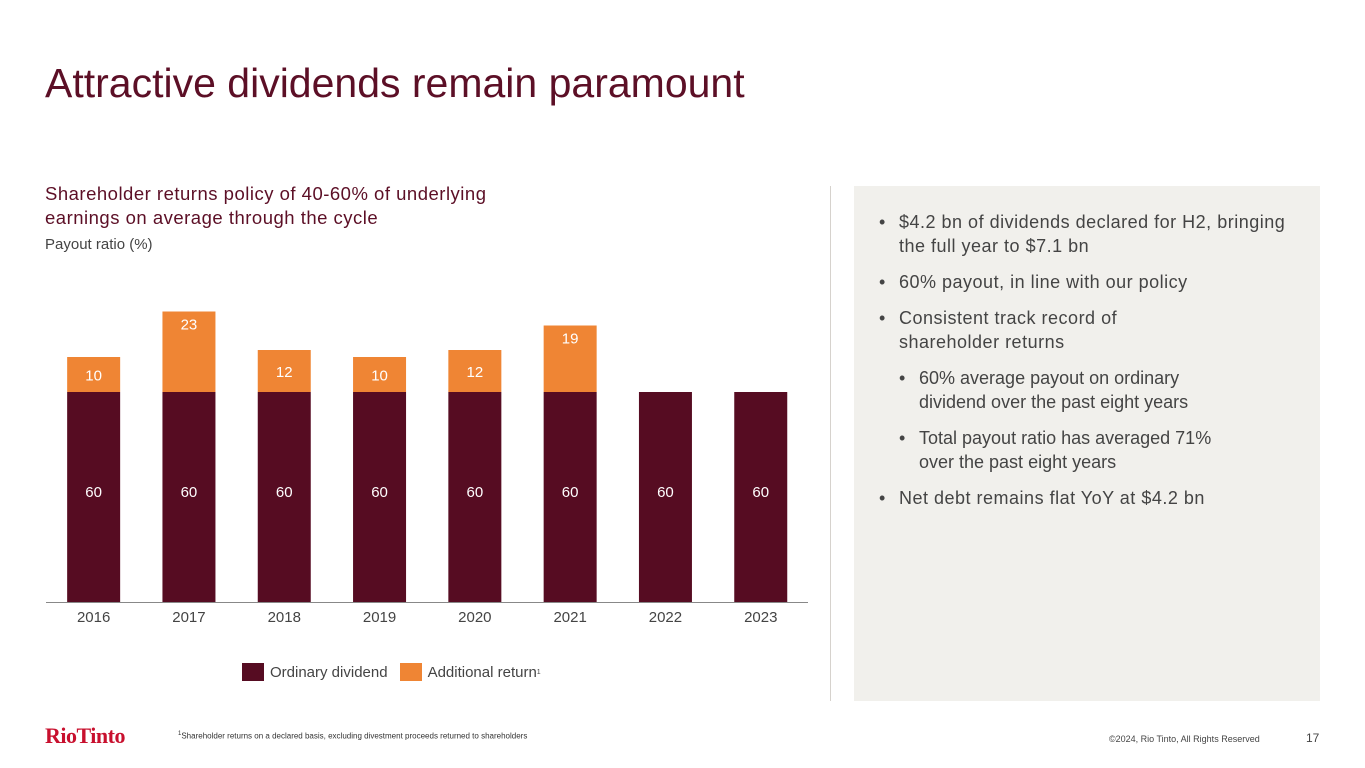 Image resolution: width=1365 pixels, height=768 pixels. I want to click on bar-additional-2018, so click(284, 371).